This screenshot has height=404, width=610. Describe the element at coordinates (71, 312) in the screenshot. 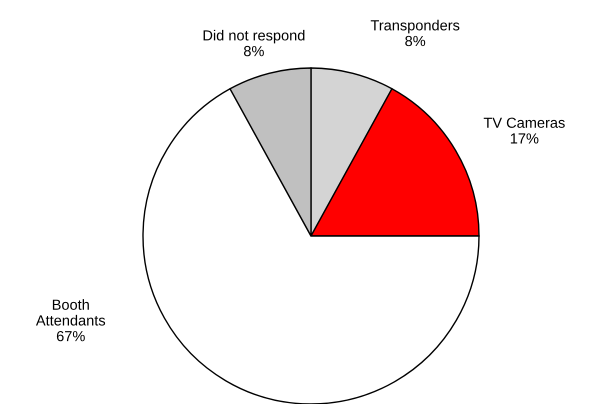

I see `slice-label: Booth Attendants` at that location.